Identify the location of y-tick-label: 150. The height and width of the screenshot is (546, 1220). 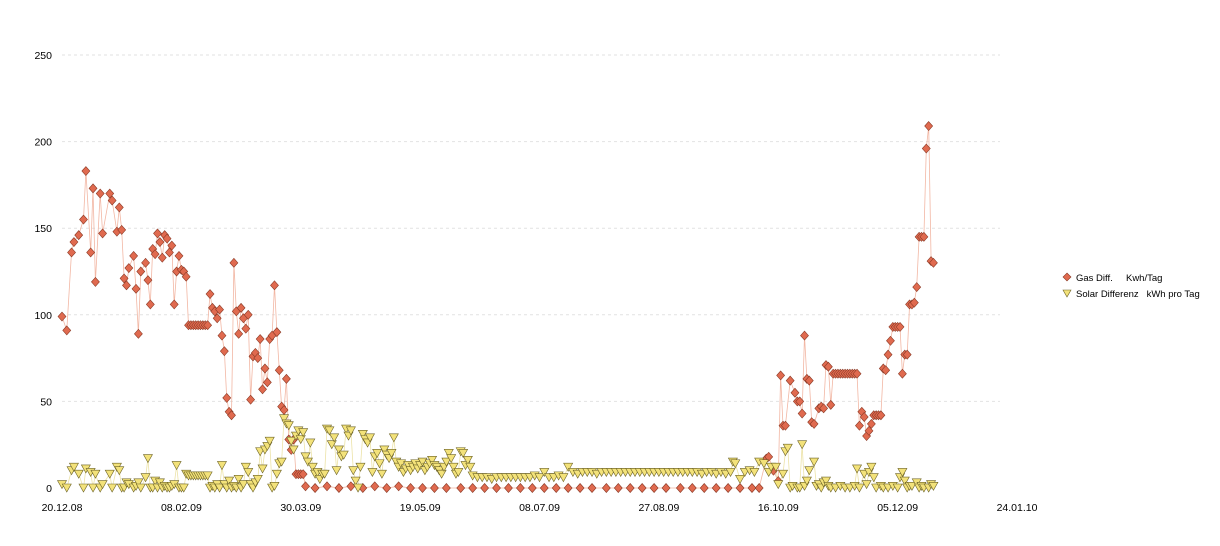
(43, 229).